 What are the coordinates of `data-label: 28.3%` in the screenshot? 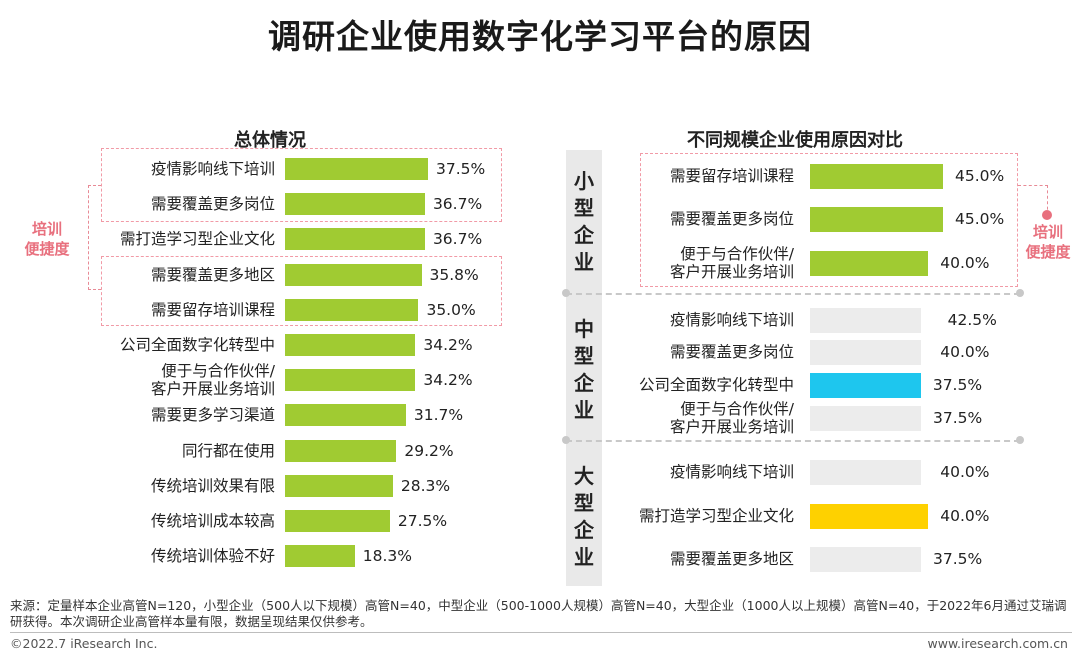 It's located at (425, 485).